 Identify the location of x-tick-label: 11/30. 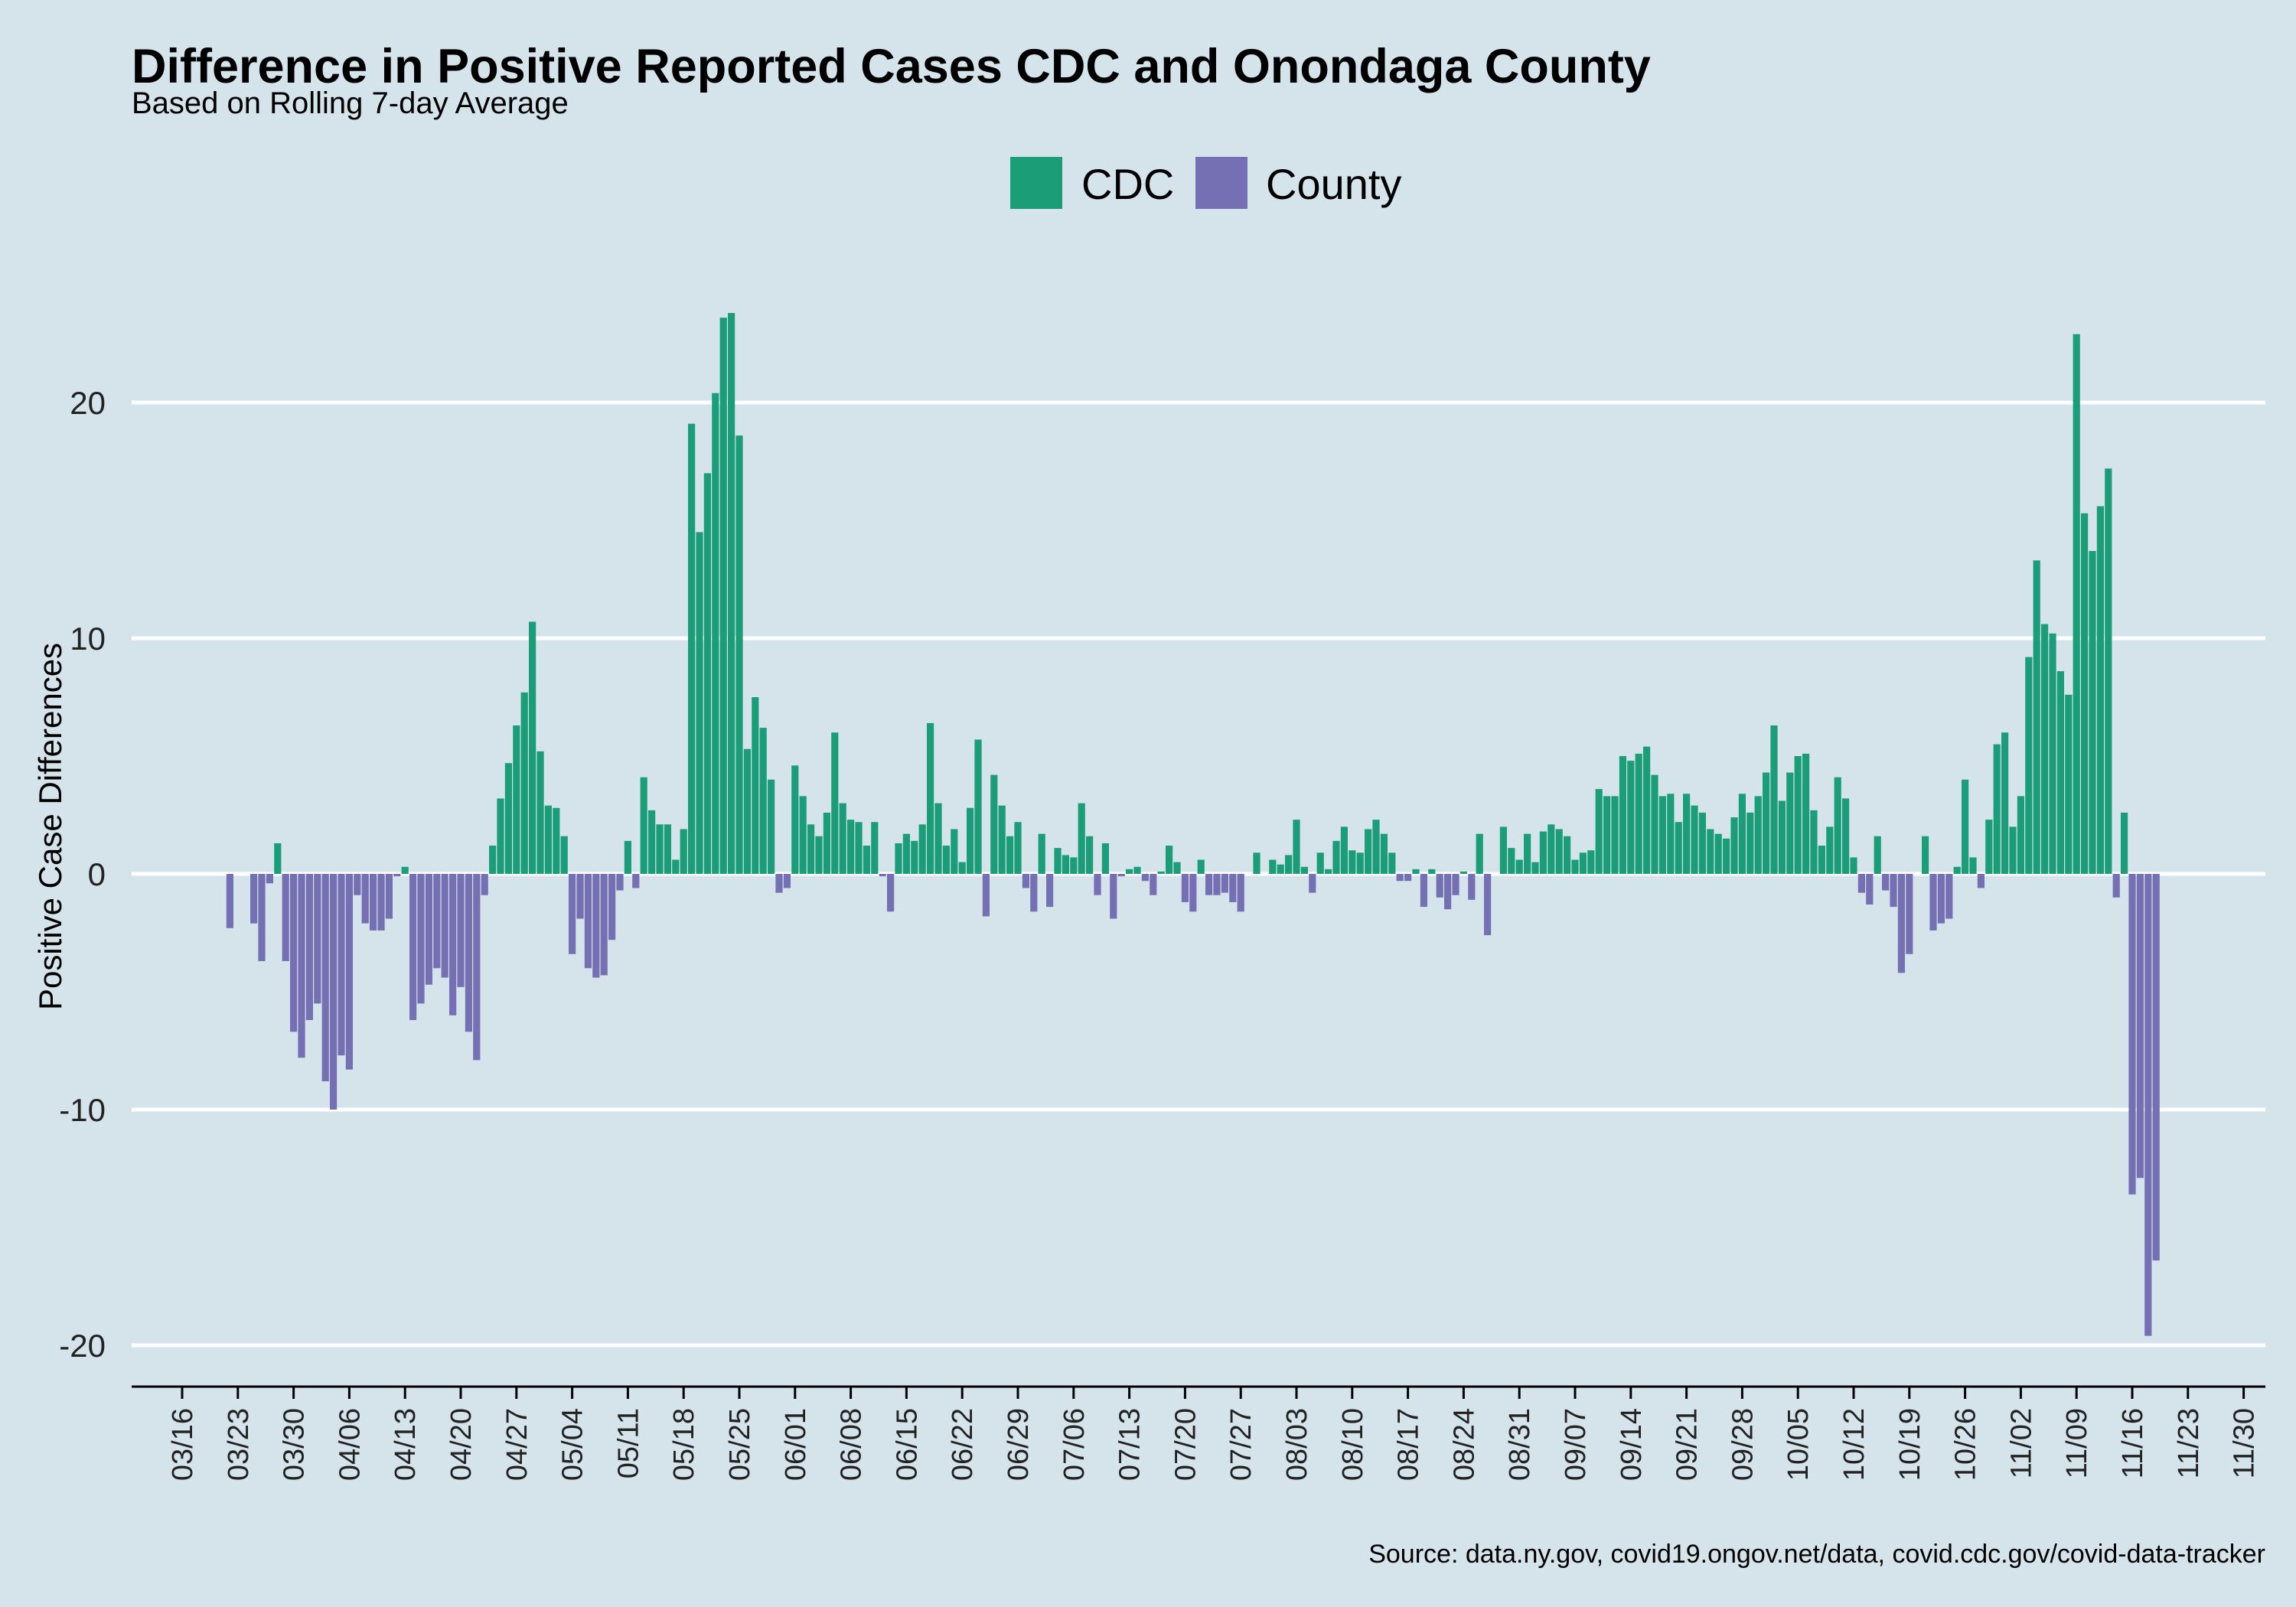
(2245, 1443).